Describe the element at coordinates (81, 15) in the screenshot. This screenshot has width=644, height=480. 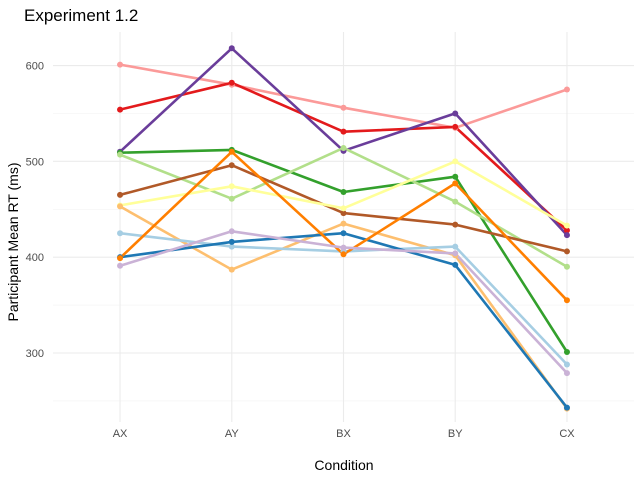
I see `chart-title: Experiment 1.2` at that location.